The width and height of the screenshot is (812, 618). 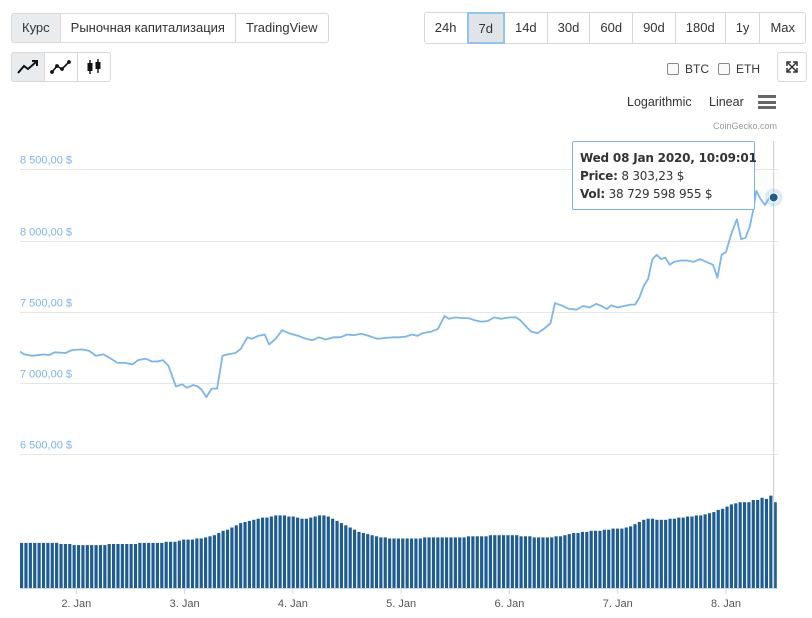 I want to click on range-180d: 180d, so click(x=700, y=28).